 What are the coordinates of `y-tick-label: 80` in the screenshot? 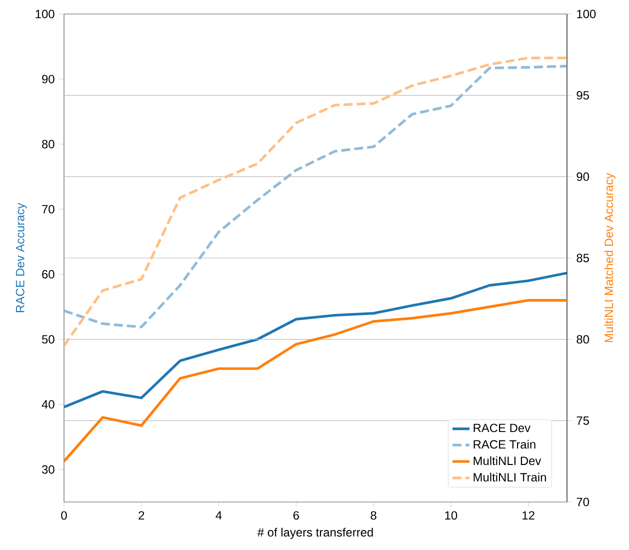 It's located at (48, 144).